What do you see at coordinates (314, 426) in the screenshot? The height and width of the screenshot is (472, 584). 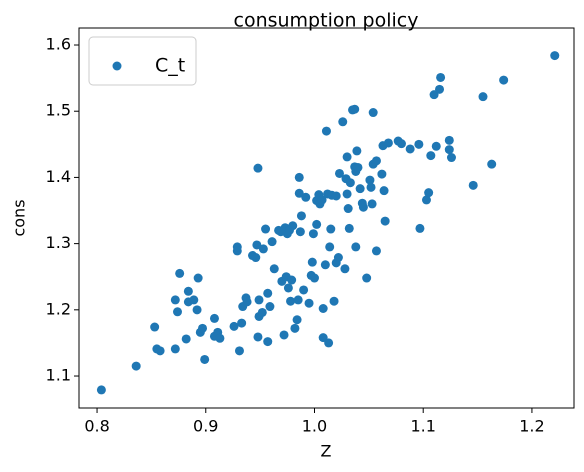 I see `x-tick-label: 1.0` at bounding box center [314, 426].